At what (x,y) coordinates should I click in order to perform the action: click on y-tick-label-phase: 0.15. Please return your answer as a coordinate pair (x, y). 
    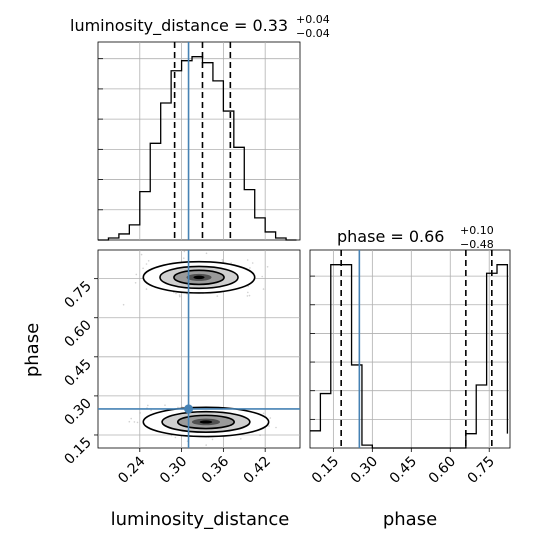
    Looking at the image, I should click on (77, 450).